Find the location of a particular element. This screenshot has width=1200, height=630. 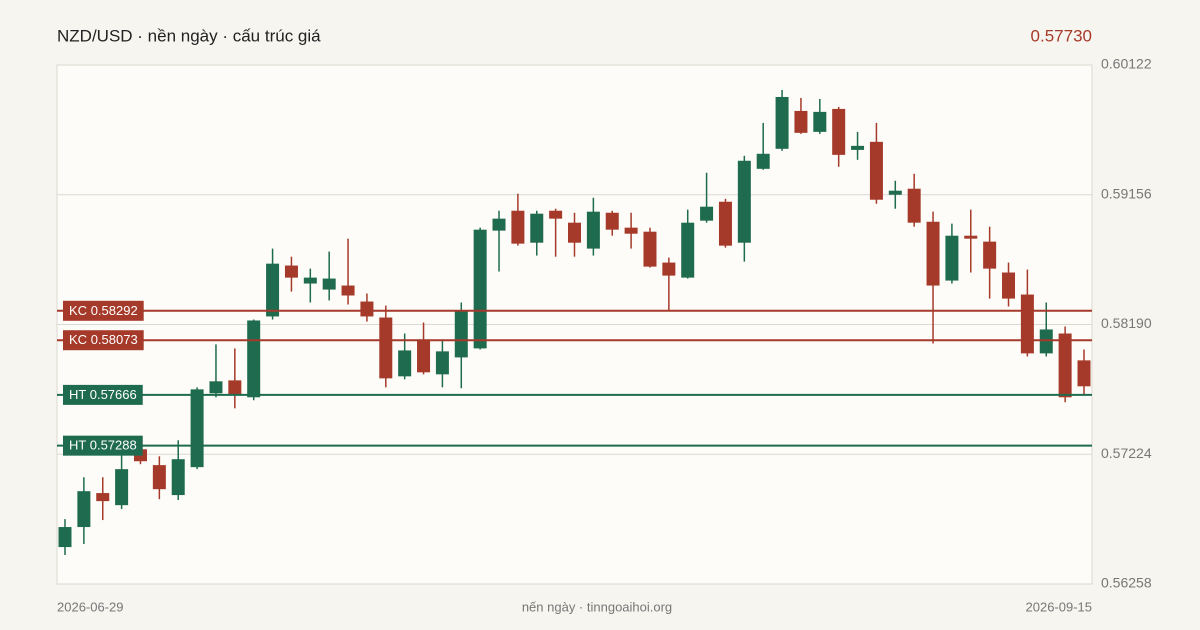

level-label: KC 0.58292 is located at coordinates (103, 310).